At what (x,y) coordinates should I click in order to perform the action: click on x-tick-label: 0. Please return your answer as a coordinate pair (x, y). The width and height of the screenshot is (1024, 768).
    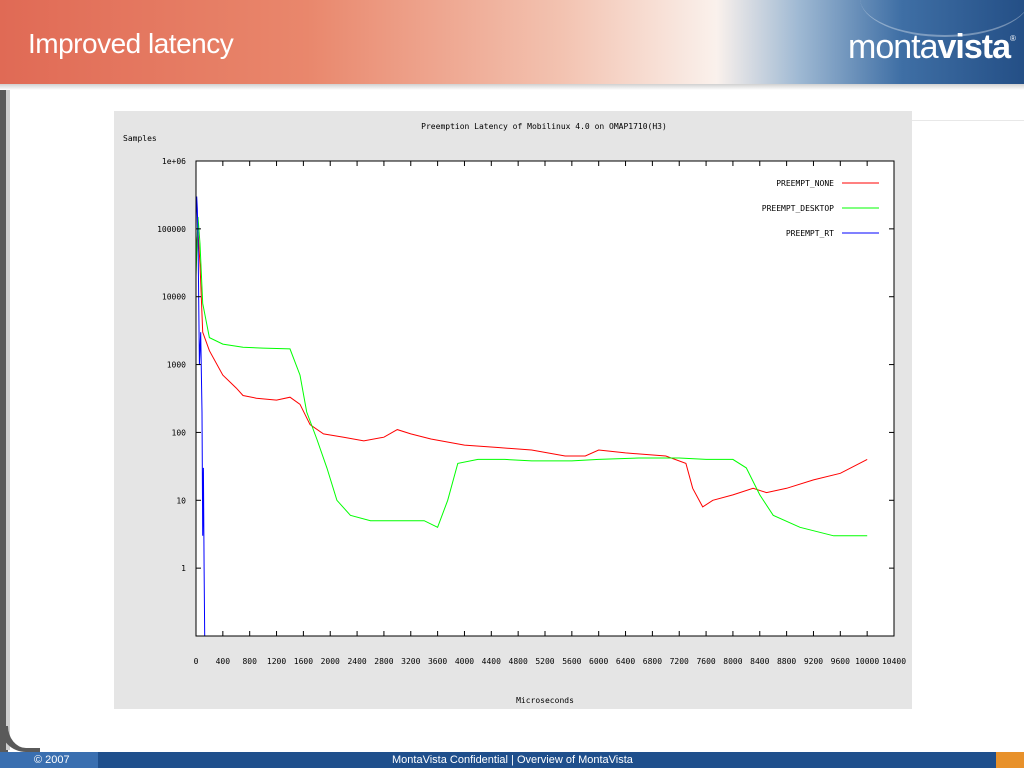
    Looking at the image, I should click on (196, 661).